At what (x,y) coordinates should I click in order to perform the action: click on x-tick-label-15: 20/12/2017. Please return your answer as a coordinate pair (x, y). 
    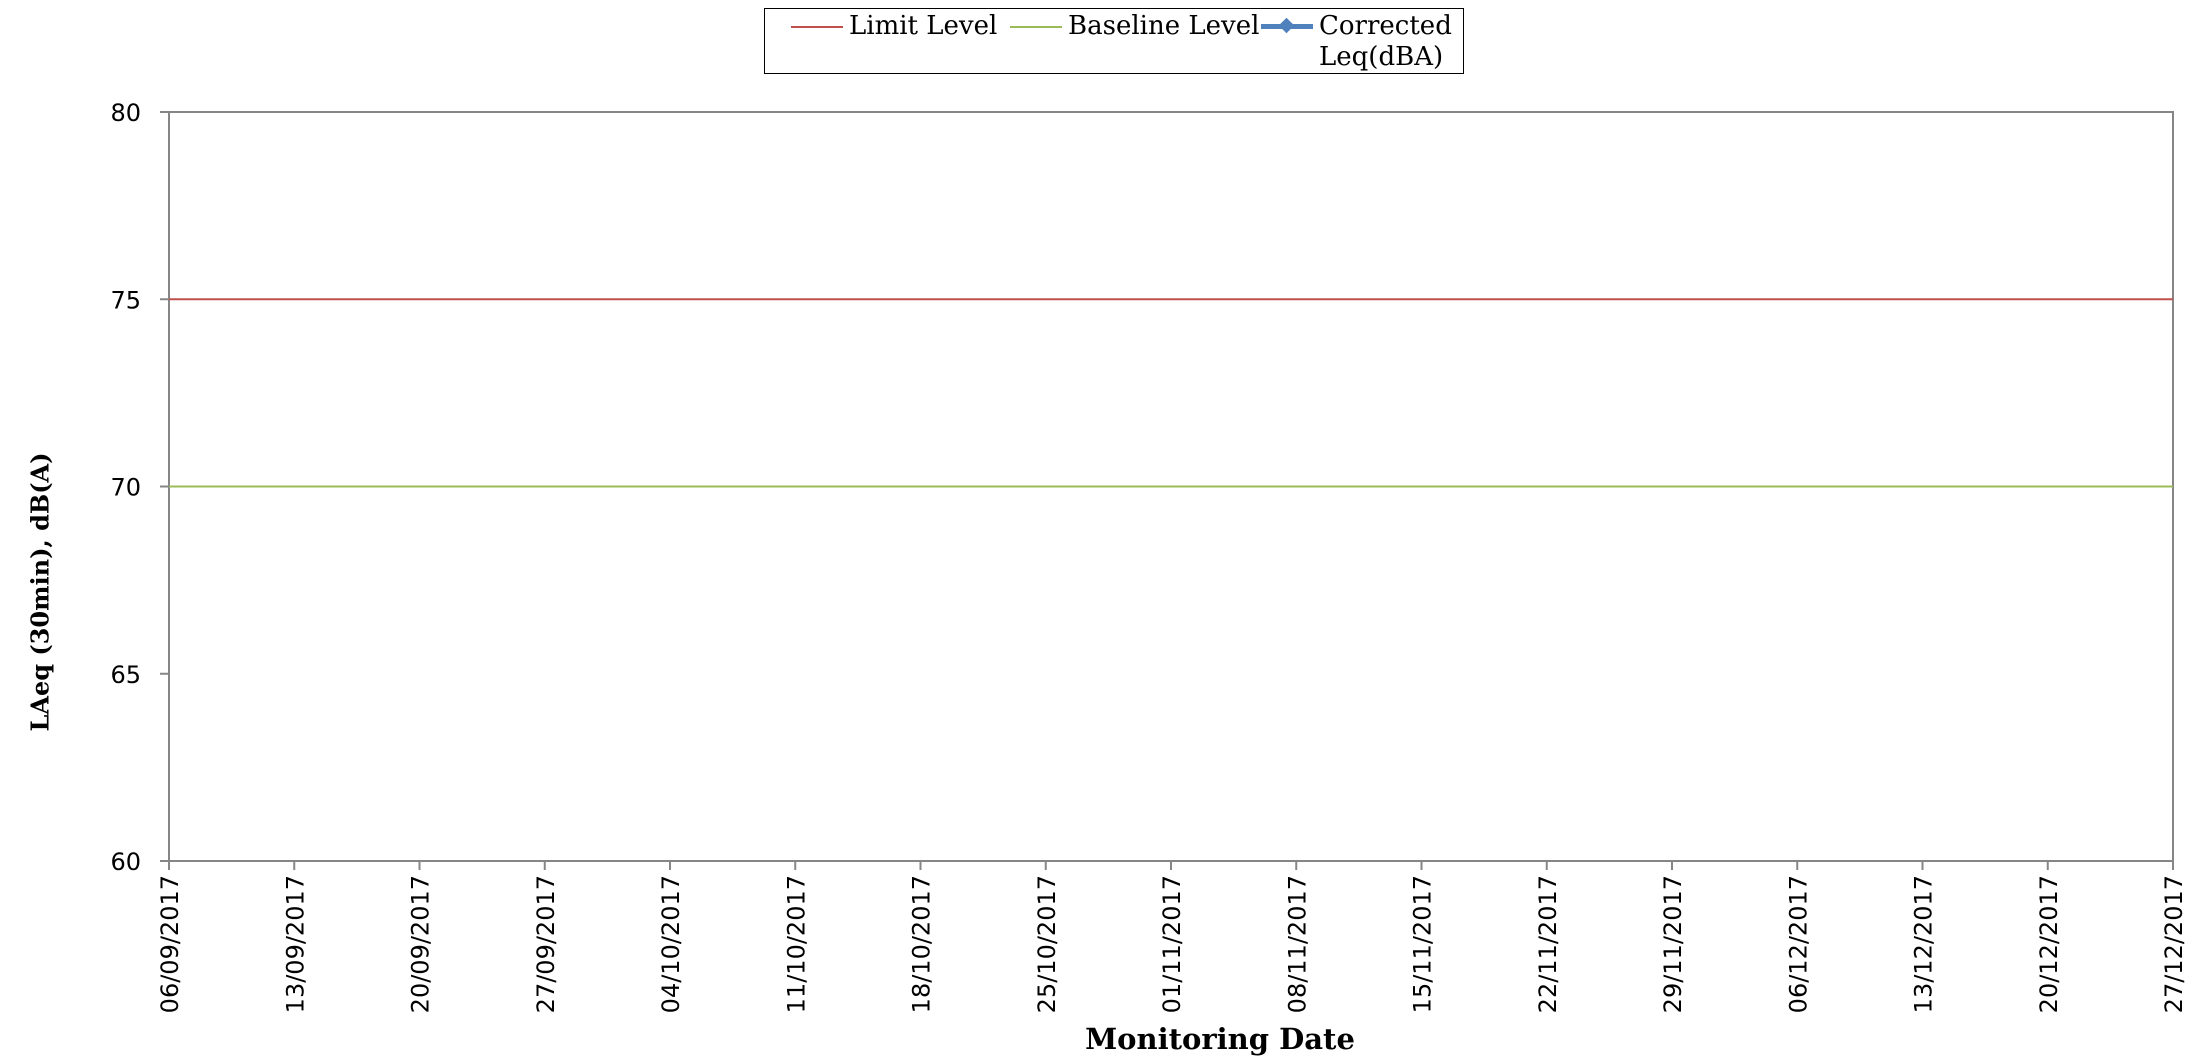
    Looking at the image, I should click on (2049, 944).